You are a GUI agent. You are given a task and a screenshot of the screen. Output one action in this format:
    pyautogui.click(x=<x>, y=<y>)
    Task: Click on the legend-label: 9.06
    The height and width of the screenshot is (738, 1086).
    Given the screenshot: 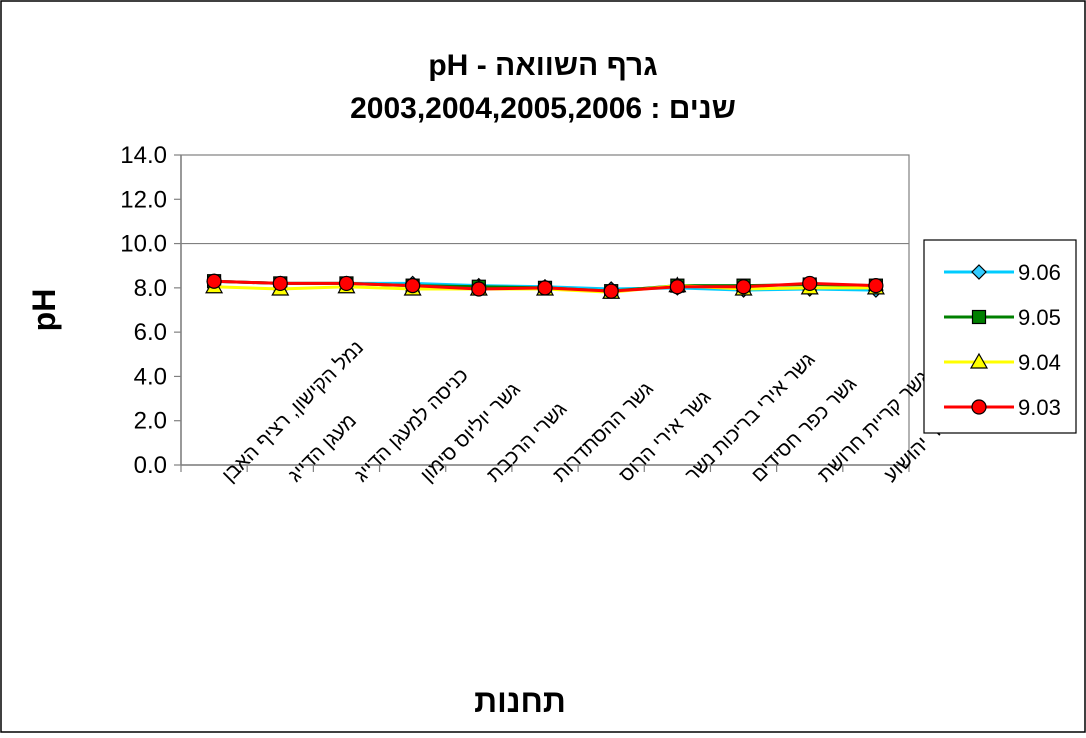 What is the action you would take?
    pyautogui.click(x=1039, y=272)
    